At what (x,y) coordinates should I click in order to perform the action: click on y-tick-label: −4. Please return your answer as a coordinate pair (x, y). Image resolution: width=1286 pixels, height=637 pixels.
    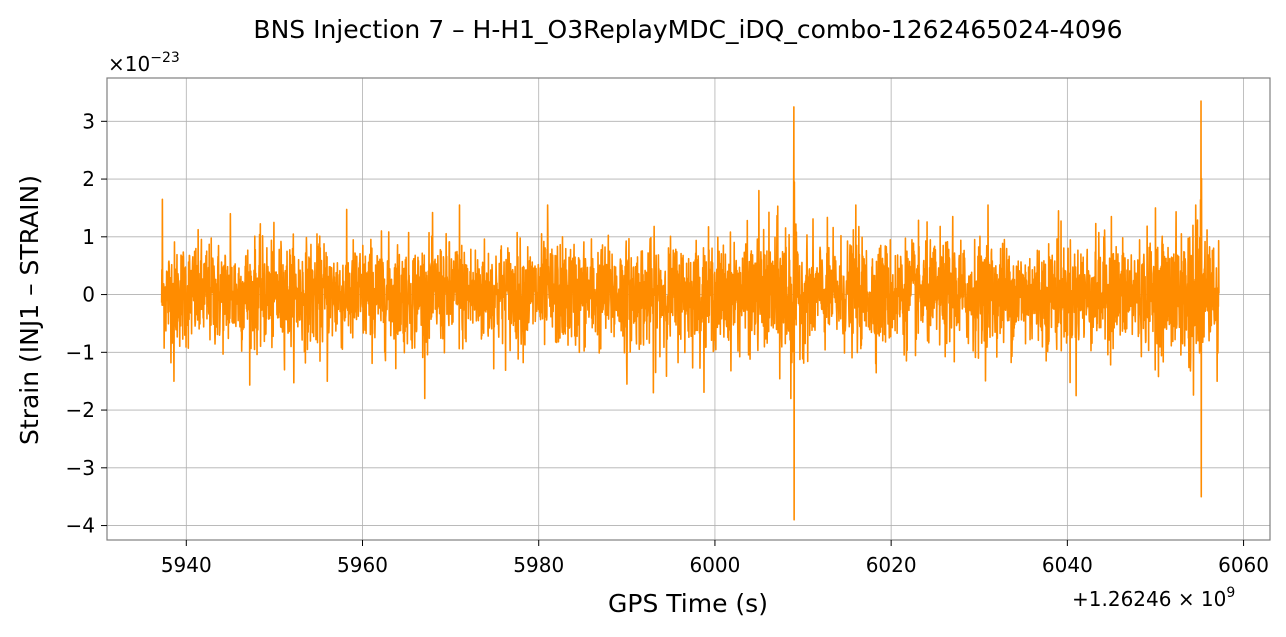
    Looking at the image, I should click on (80, 526).